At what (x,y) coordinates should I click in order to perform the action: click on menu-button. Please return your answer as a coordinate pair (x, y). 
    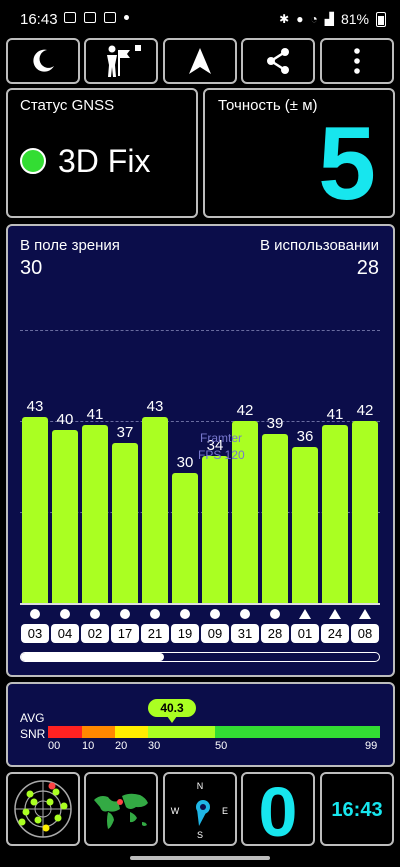
    Looking at the image, I should click on (357, 61).